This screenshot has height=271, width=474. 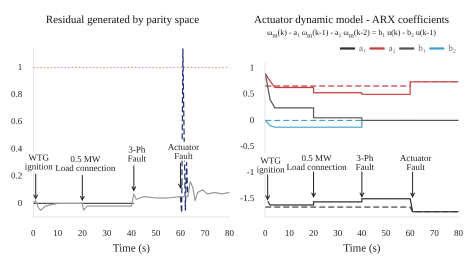 I want to click on chart-title: Actuator dynamic model - ARX coefficients, so click(x=351, y=21).